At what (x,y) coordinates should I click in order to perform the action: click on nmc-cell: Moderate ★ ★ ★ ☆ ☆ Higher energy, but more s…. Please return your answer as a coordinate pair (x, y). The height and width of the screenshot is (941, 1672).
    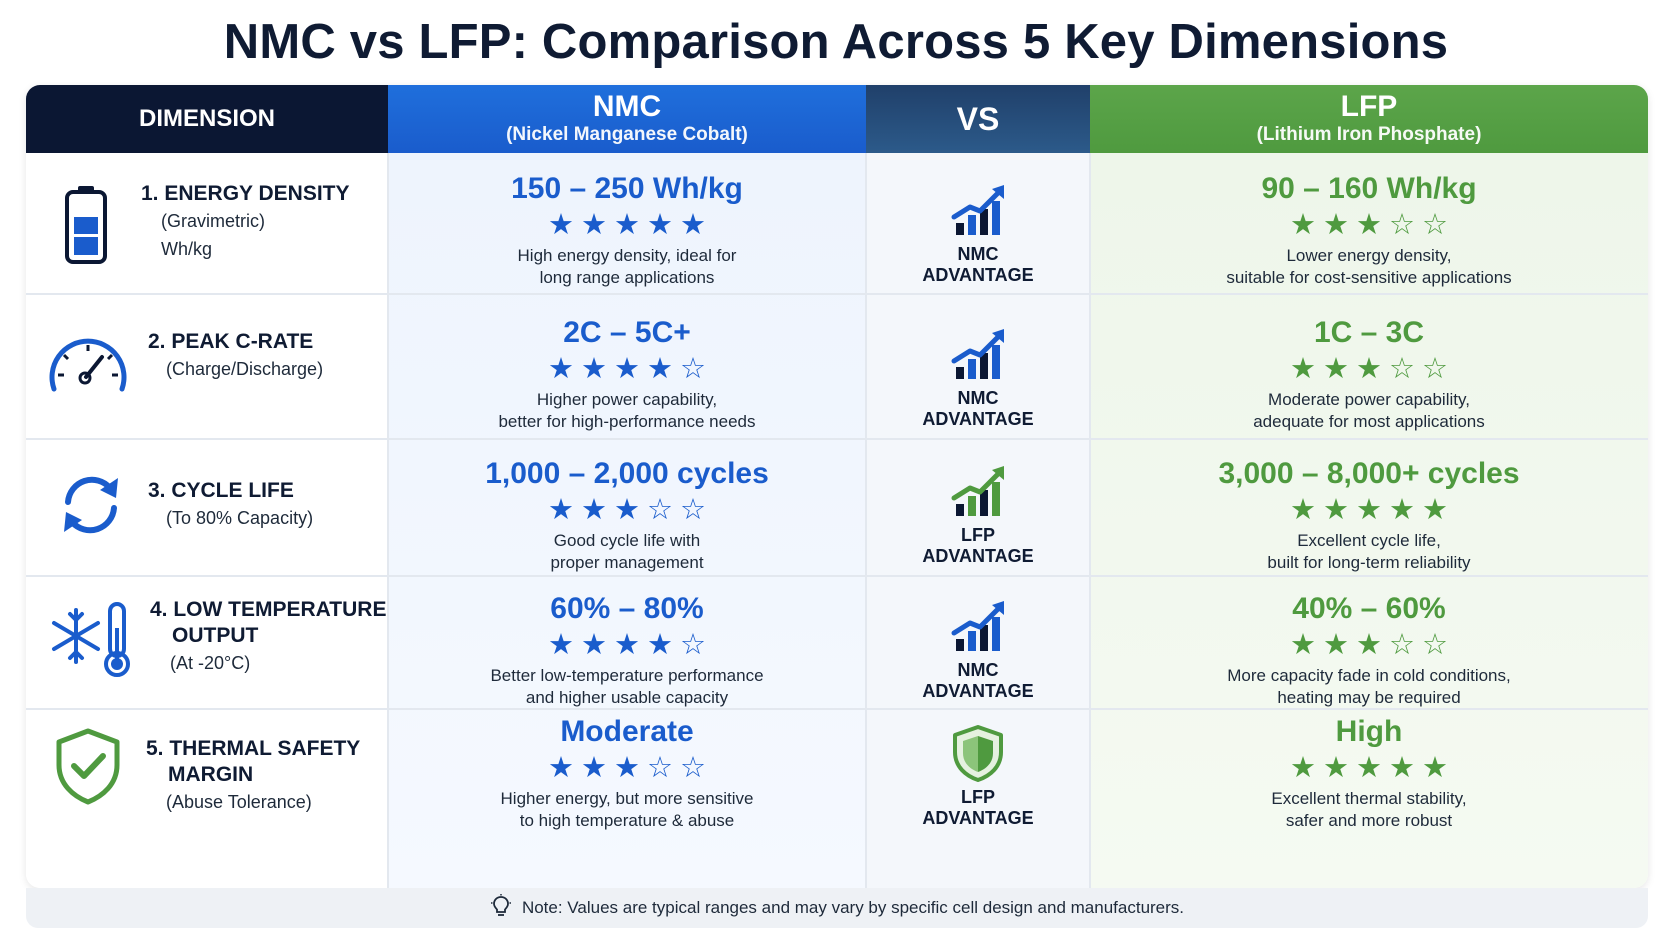
    Looking at the image, I should click on (627, 773).